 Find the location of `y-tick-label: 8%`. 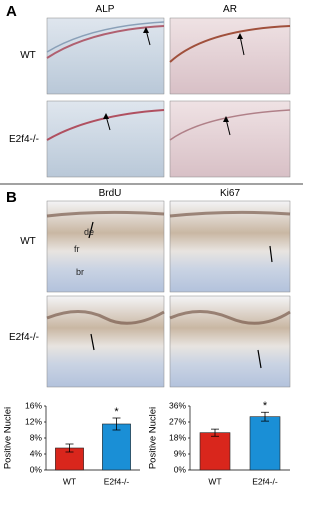

y-tick-label: 8% is located at coordinates (36, 437).